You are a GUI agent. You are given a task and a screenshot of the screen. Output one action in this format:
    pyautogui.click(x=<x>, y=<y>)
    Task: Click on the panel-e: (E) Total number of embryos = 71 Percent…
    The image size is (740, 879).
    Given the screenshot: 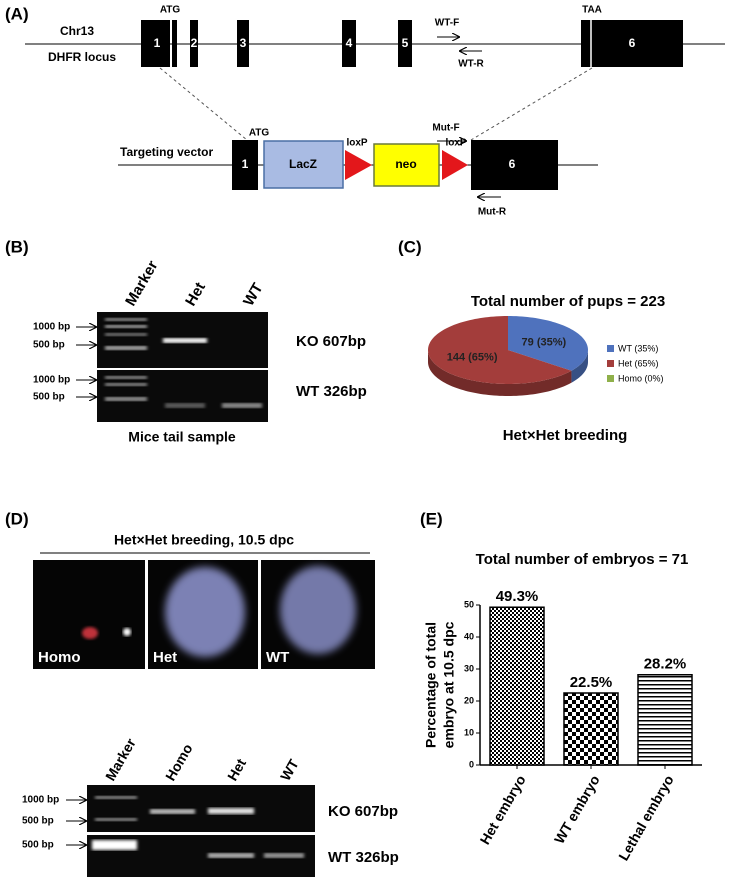 What is the action you would take?
    pyautogui.click(x=554, y=628)
    